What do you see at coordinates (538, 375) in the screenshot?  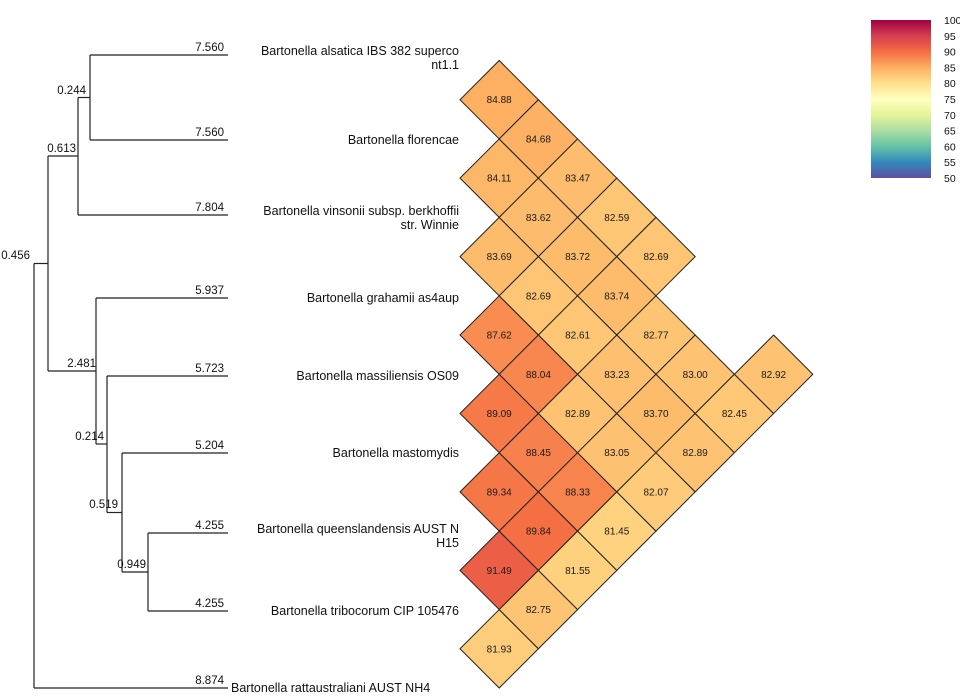 I see `heatmap-cell-value: 88.04` at bounding box center [538, 375].